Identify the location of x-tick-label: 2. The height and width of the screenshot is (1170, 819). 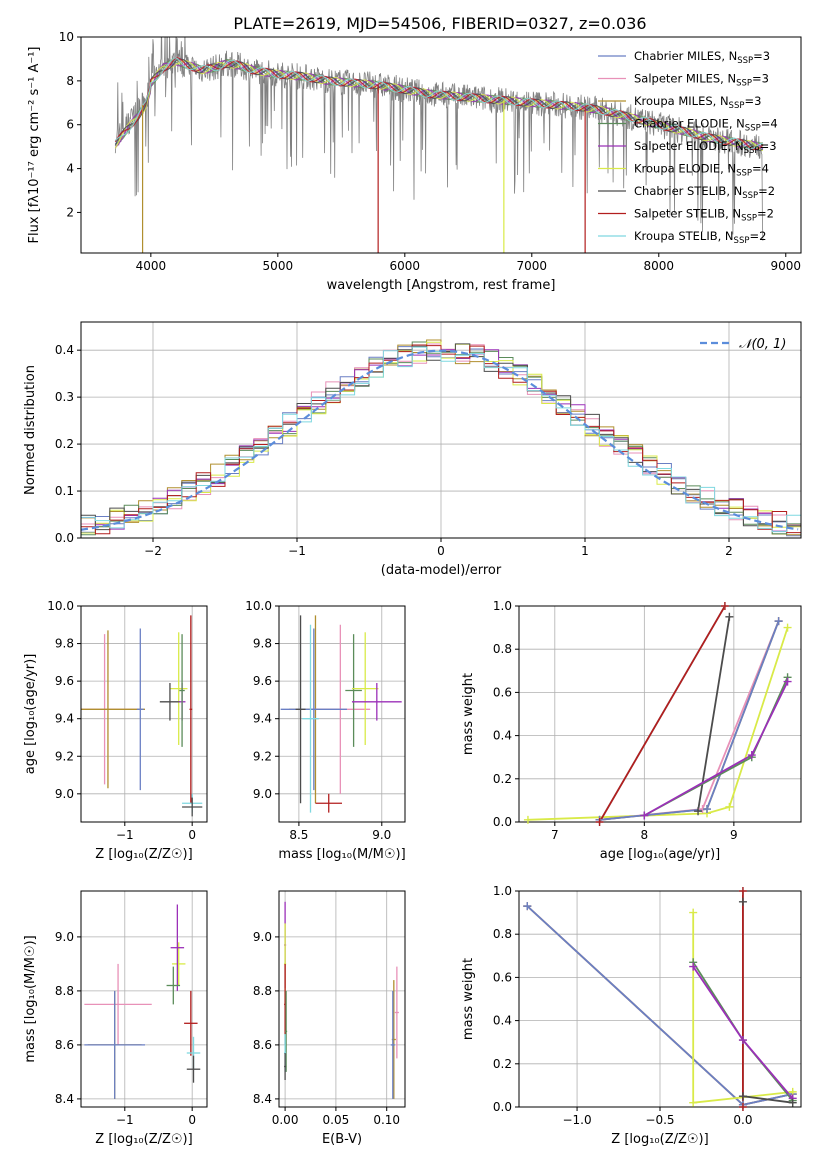
(729, 551).